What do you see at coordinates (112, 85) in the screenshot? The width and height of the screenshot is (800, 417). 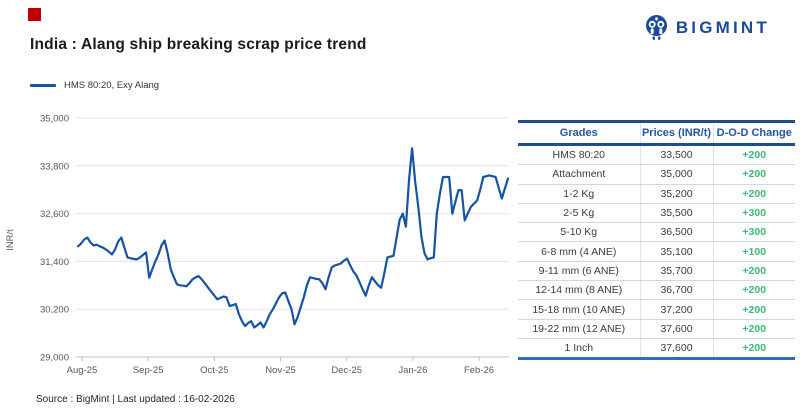 I see `legend-label: HMS 80:20, Exy Alang` at bounding box center [112, 85].